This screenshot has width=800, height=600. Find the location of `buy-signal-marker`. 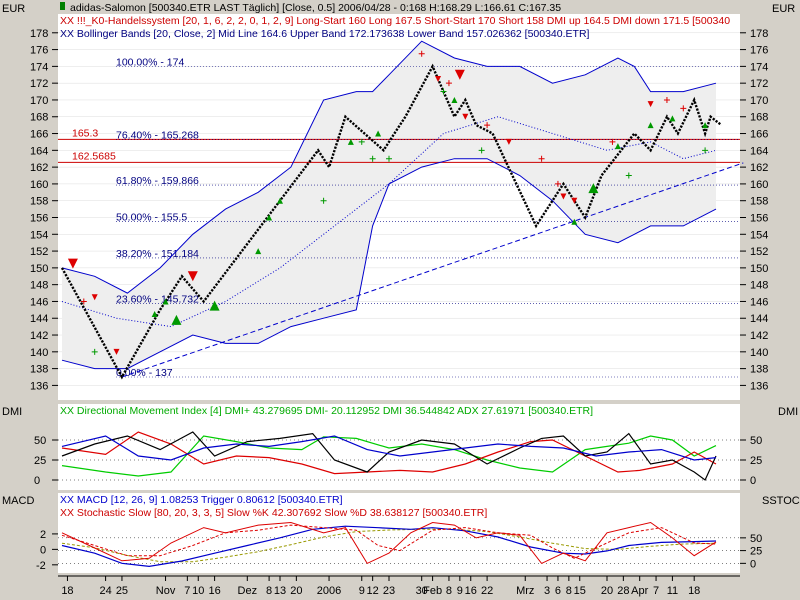

buy-signal-marker is located at coordinates (593, 188).